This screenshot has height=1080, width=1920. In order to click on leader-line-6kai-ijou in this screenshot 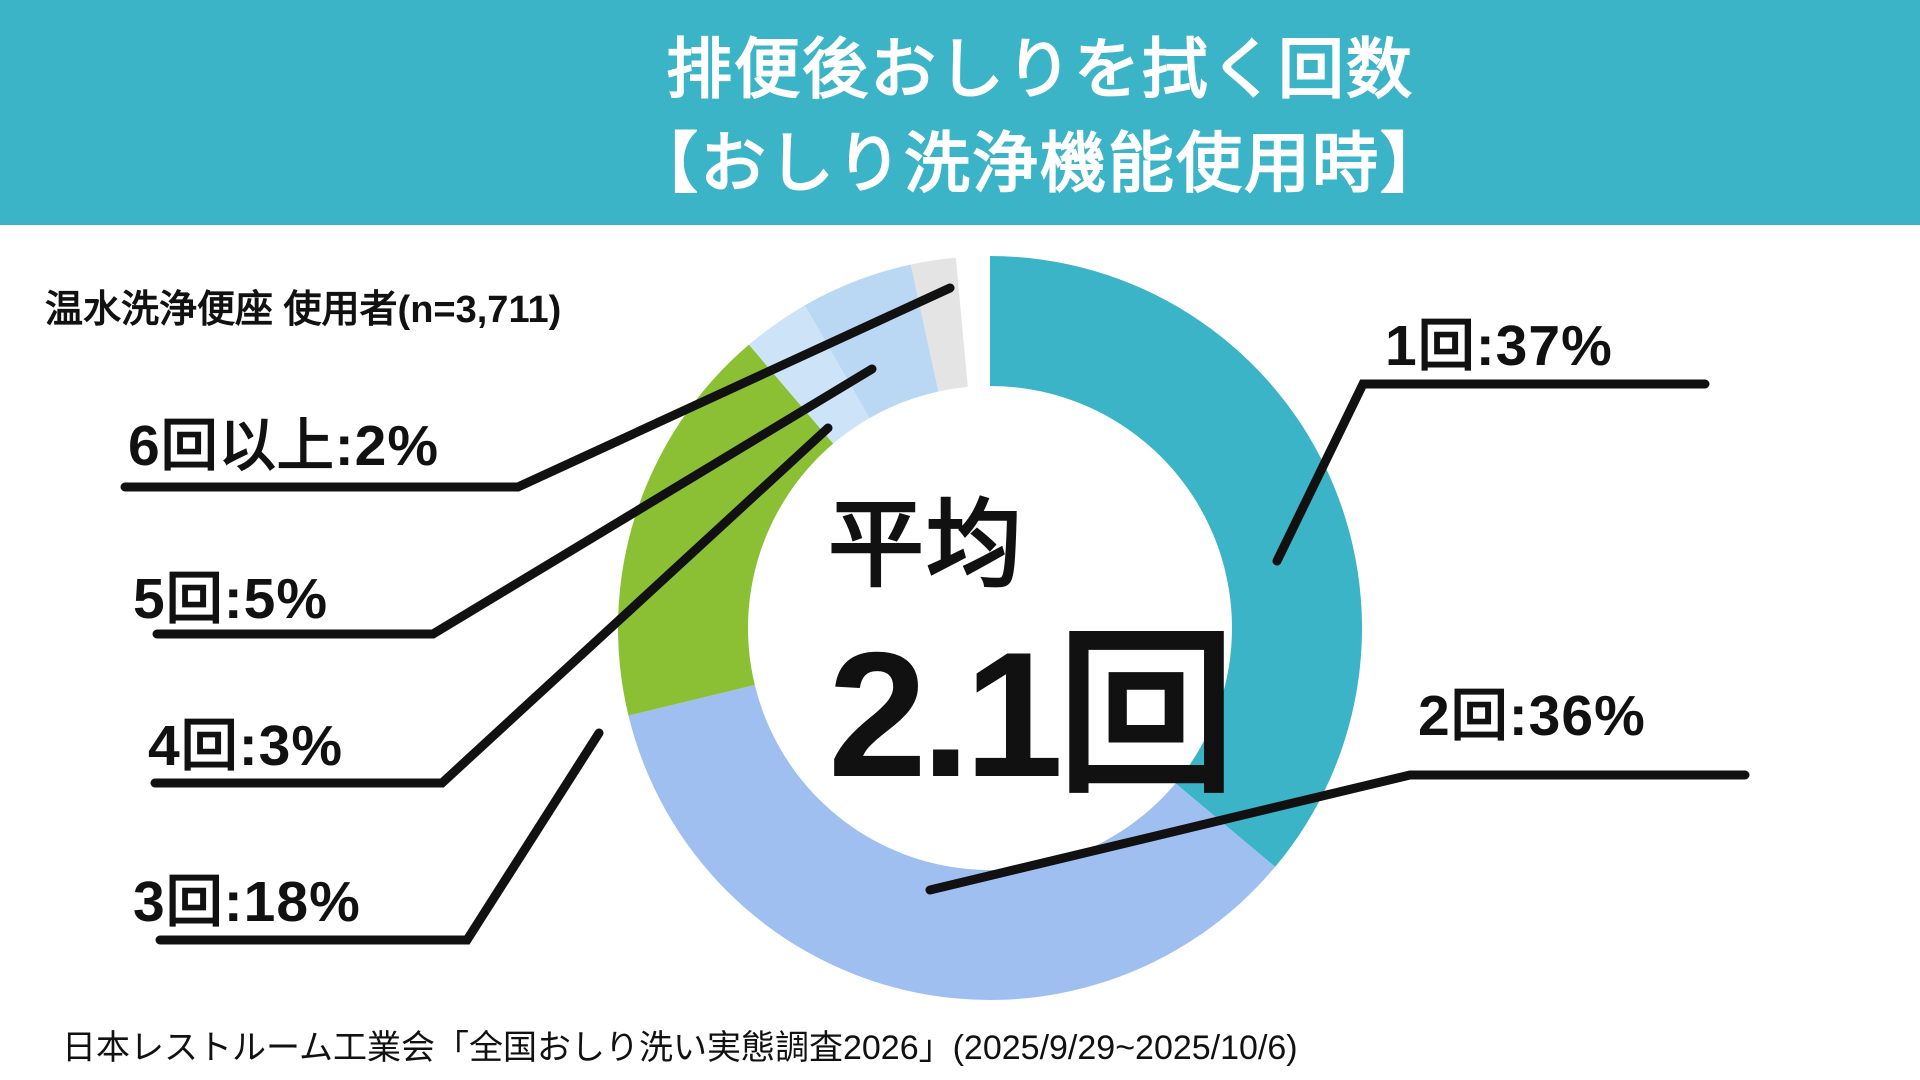, I will do `click(537, 387)`.